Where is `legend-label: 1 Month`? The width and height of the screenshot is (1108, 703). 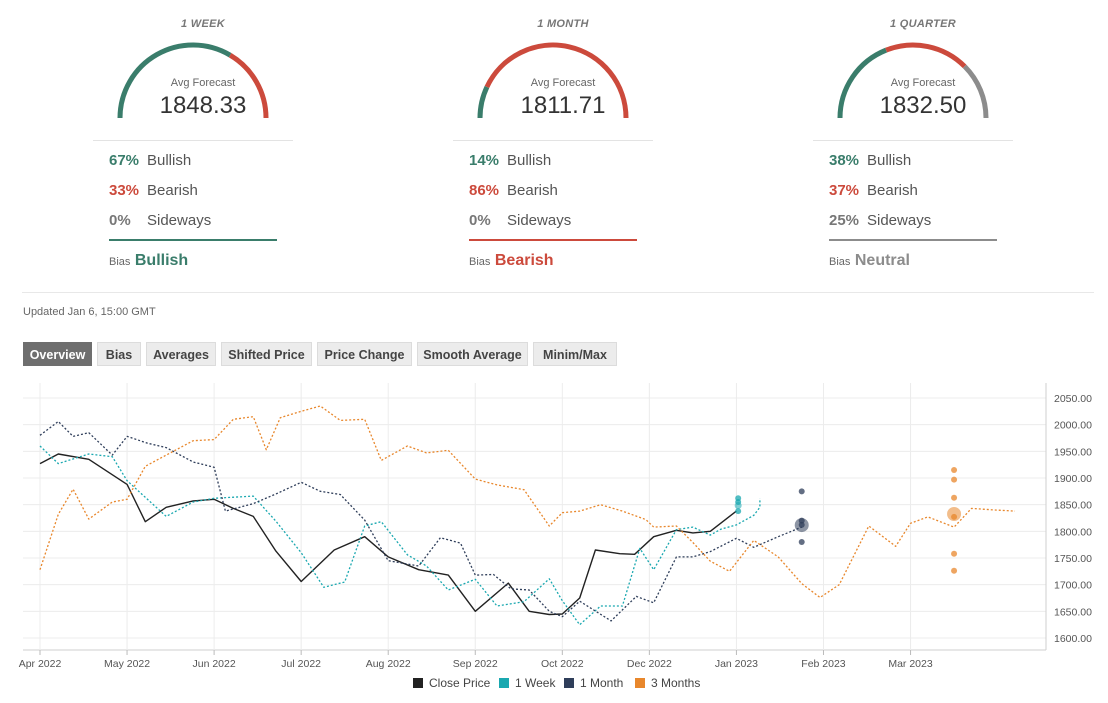
legend-label: 1 Month is located at coordinates (602, 683).